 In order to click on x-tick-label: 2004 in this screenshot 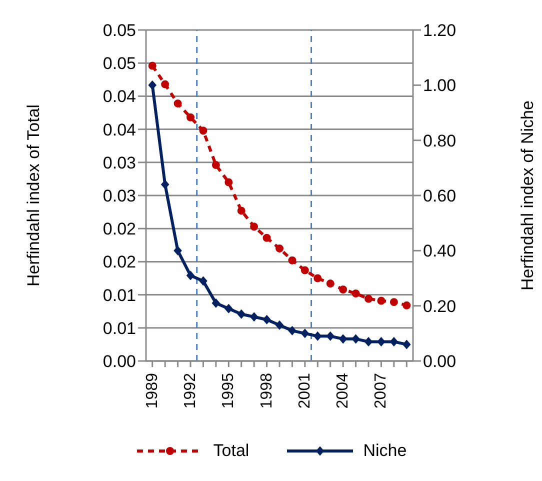, I will do `click(343, 390)`.